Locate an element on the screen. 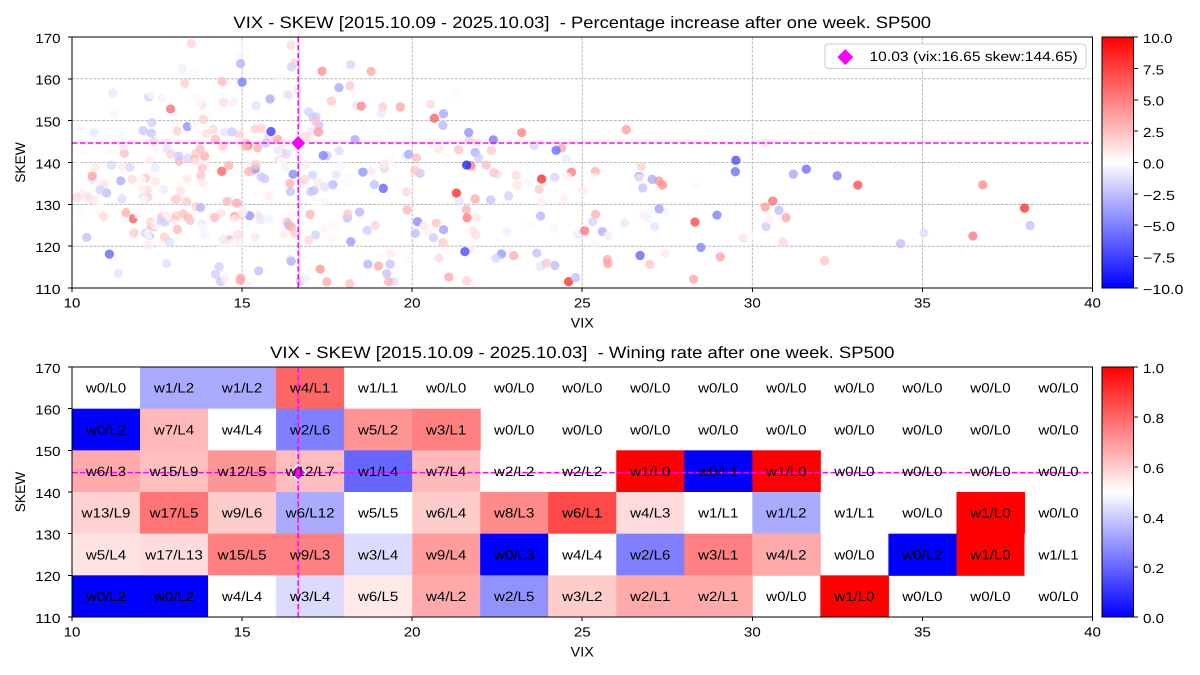 The width and height of the screenshot is (1200, 675). svg-text: w3/L4 is located at coordinates (310, 596).